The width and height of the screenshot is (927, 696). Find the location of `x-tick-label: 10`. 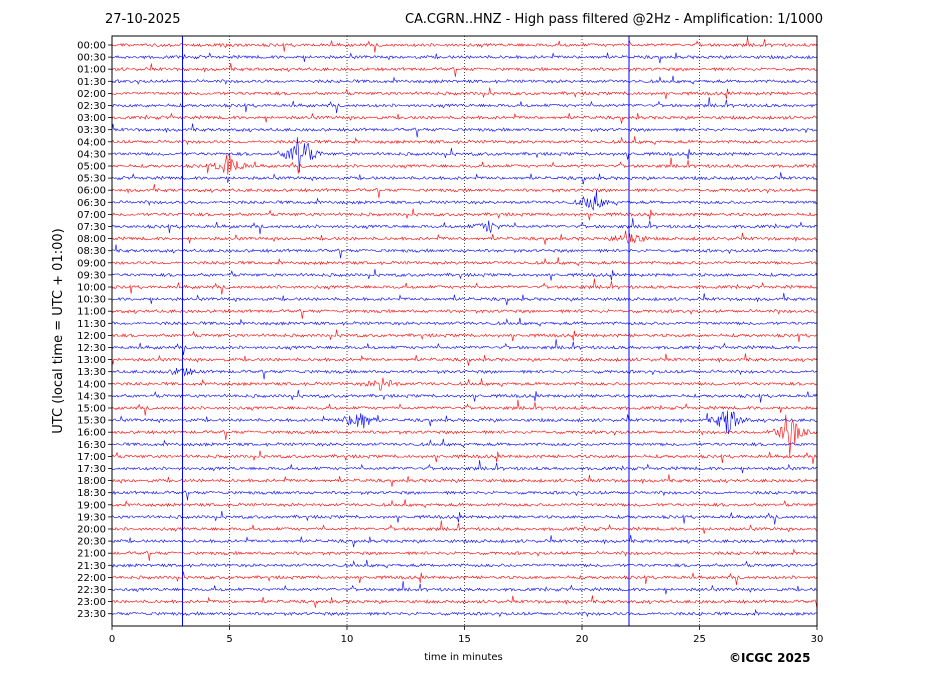

x-tick-label: 10 is located at coordinates (347, 639).